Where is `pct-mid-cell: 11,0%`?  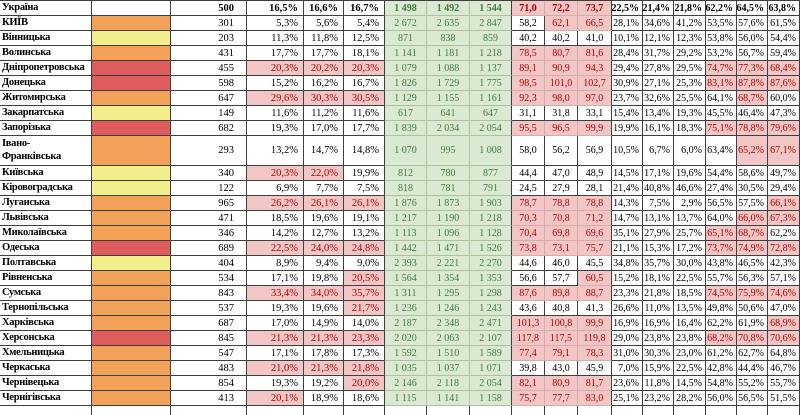
pct-mid-cell: 11,0% is located at coordinates (658, 308).